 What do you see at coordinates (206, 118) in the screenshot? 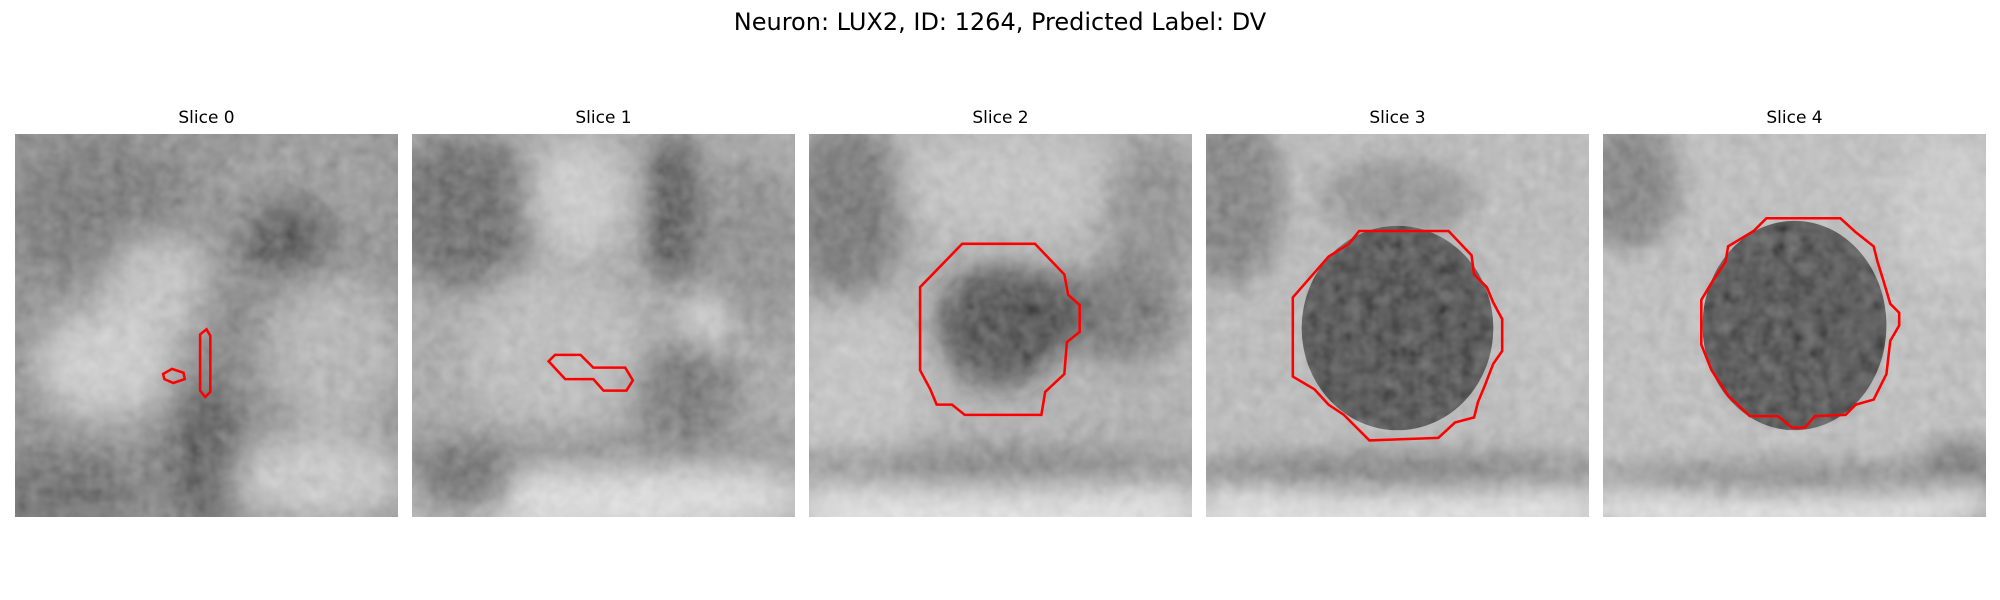
I see `slice-title-0: Slice 0` at bounding box center [206, 118].